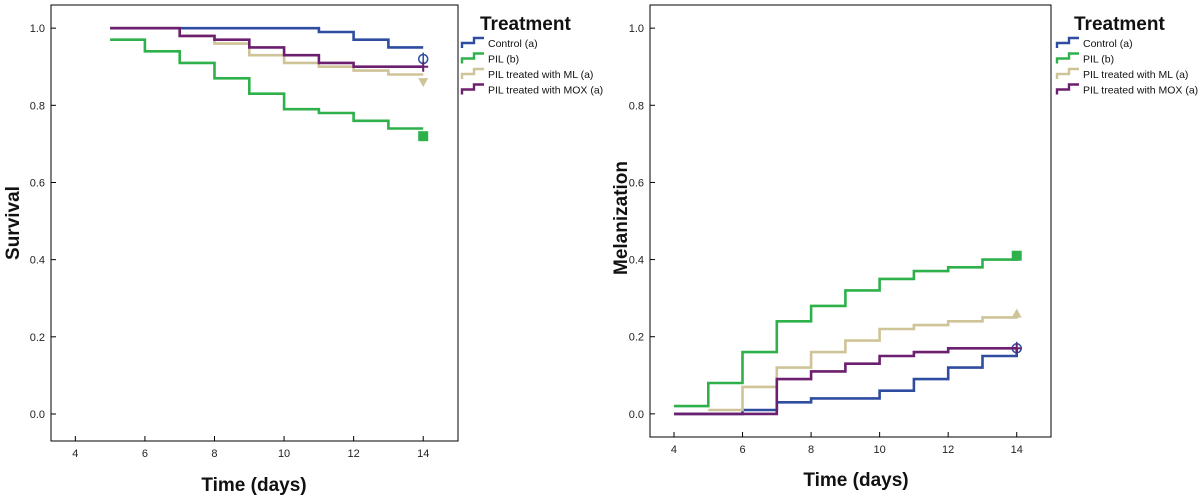 This screenshot has width=1200, height=496. I want to click on survival-y-tick-label: 1.0, so click(37, 29).